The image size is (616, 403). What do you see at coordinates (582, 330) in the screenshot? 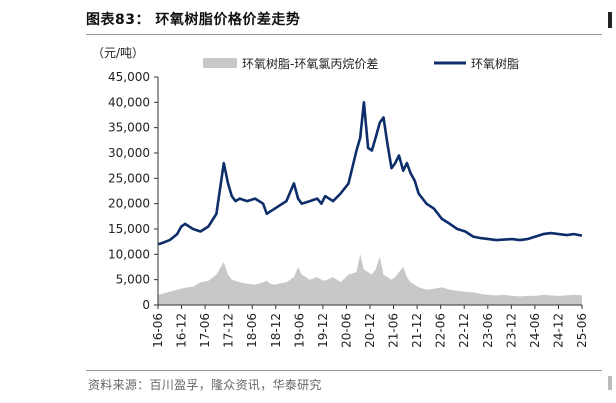
I see `x-tick-label: 25-06` at bounding box center [582, 330].